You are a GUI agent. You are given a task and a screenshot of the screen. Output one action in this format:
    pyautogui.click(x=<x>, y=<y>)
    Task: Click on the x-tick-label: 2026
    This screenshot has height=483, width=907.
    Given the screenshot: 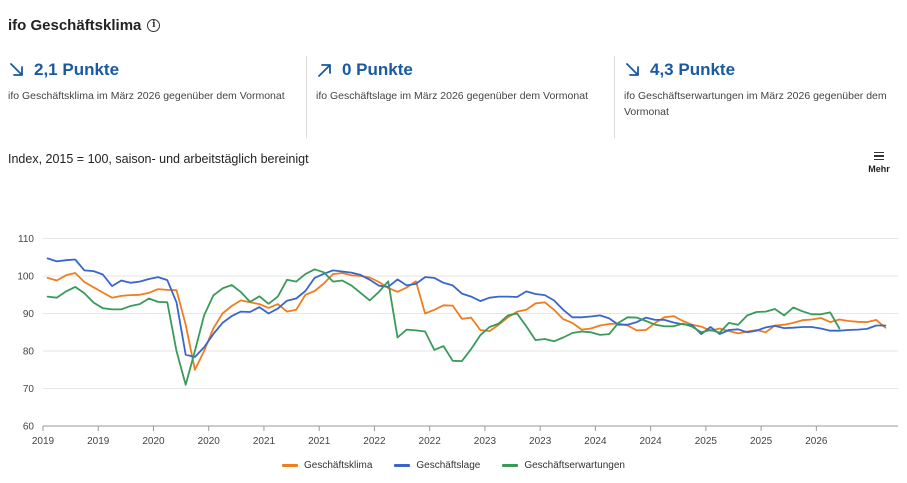 What is the action you would take?
    pyautogui.click(x=816, y=441)
    